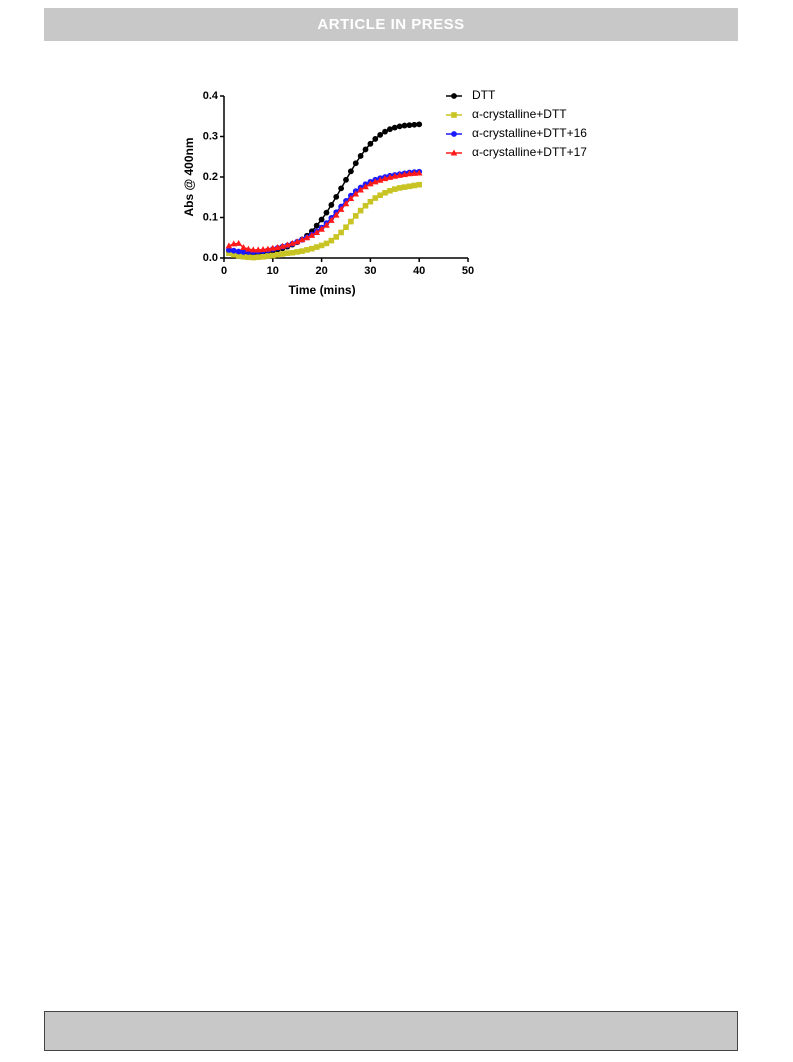  What do you see at coordinates (321, 271) in the screenshot?
I see `x-tick-label: 20` at bounding box center [321, 271].